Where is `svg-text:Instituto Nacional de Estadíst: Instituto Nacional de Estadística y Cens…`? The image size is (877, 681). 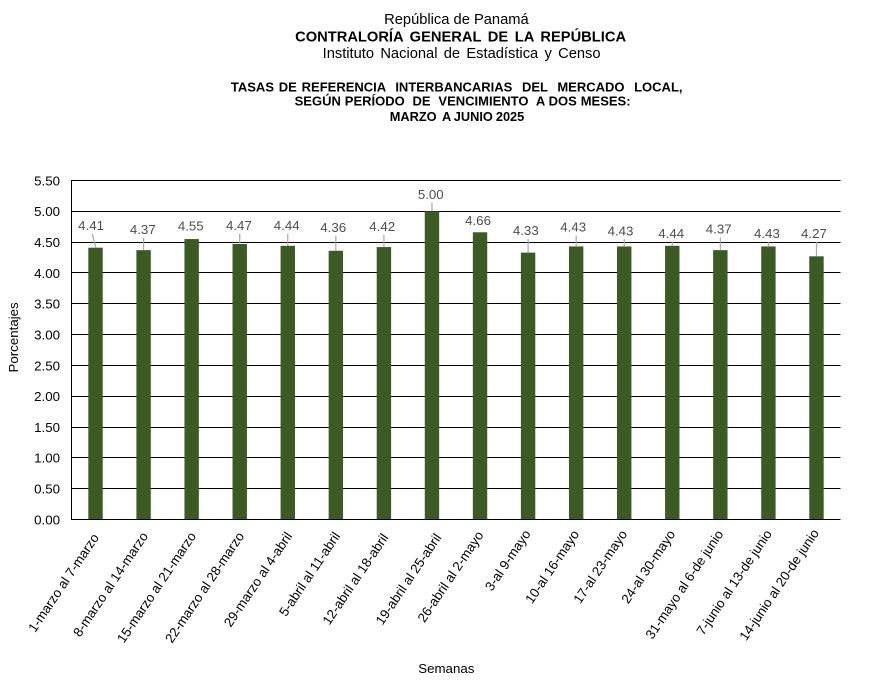
svg-text:Instituto Nacional de Estadíst: Instituto Nacional de Estadística y Cens… is located at coordinates (462, 54).